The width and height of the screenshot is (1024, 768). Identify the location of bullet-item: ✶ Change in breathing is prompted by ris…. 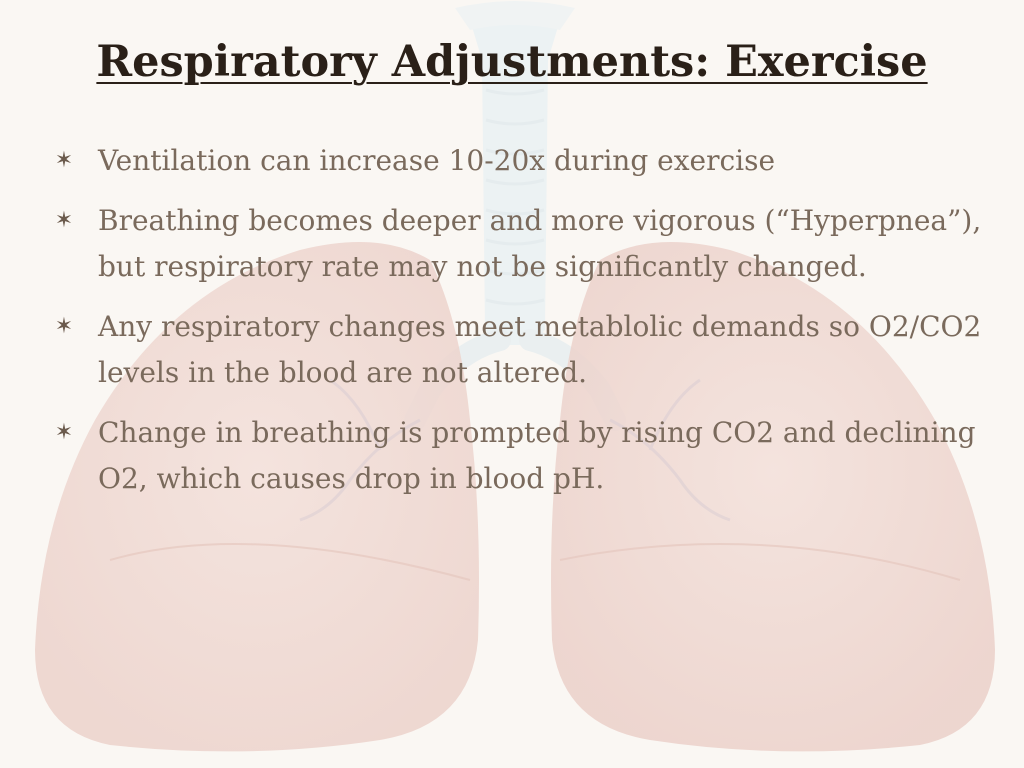
(518, 456).